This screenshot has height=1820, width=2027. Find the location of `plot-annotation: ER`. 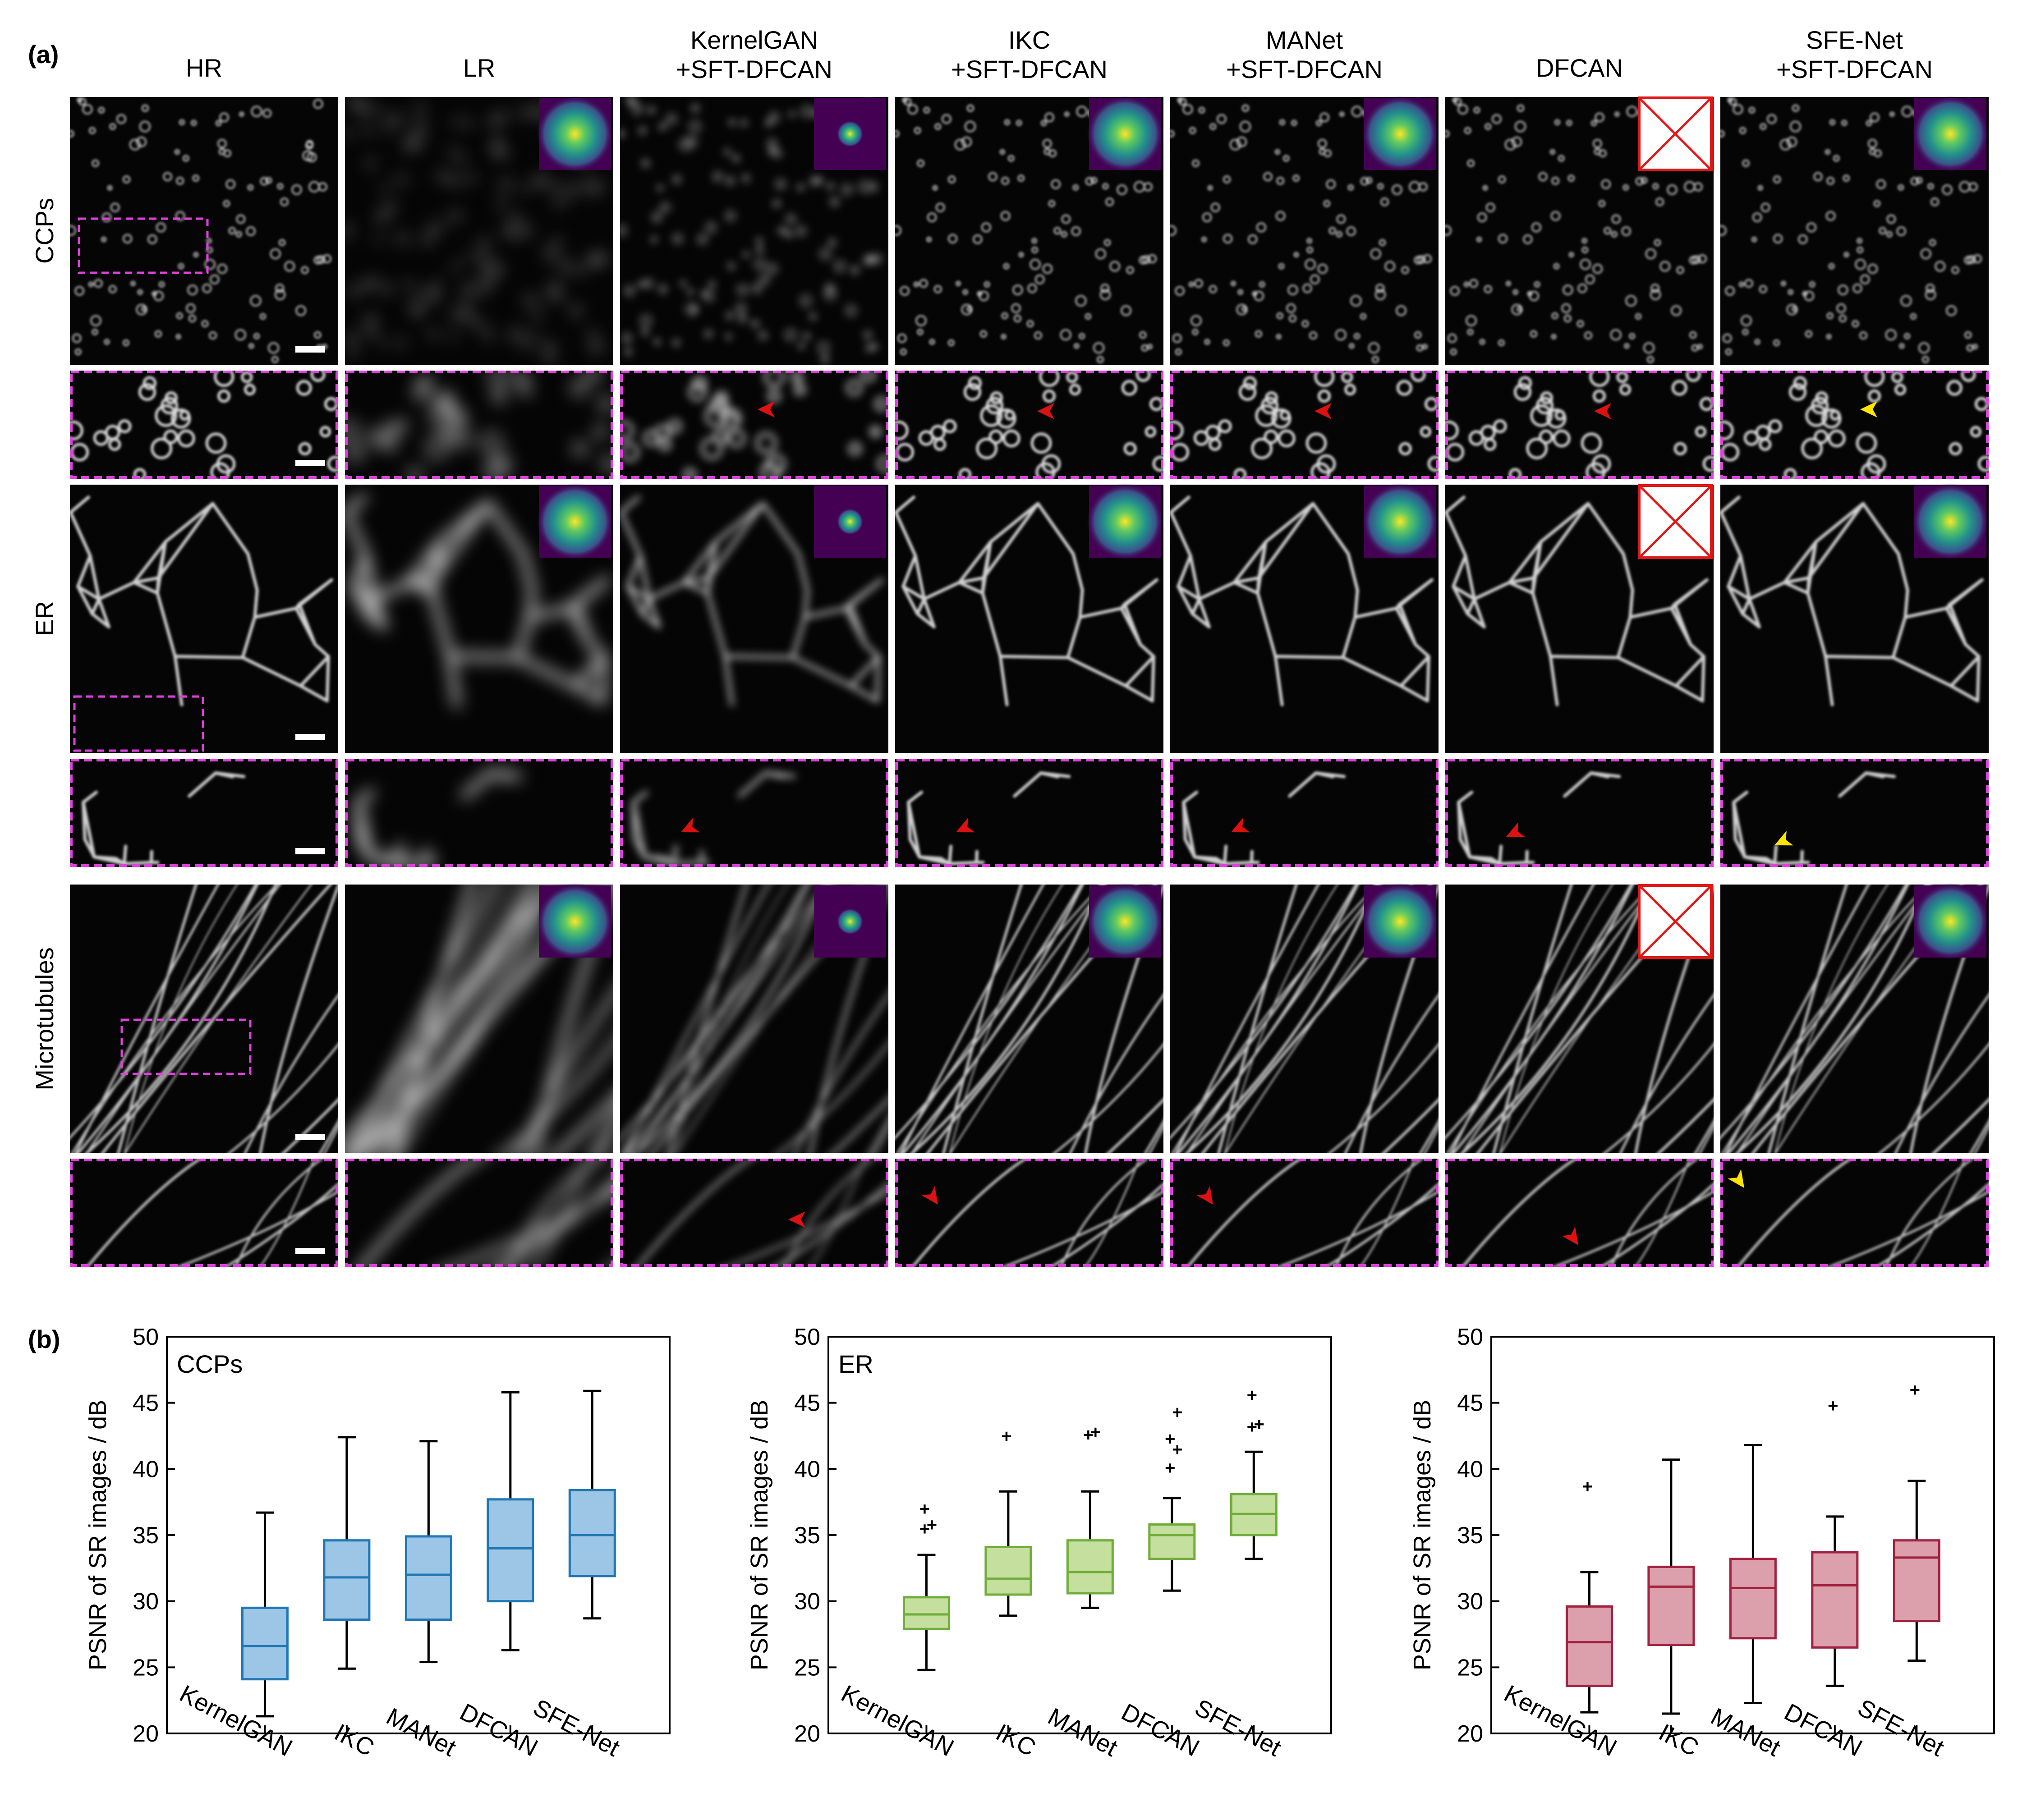

plot-annotation: ER is located at coordinates (855, 1364).